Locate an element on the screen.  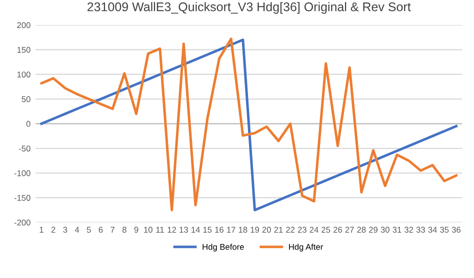
x-tick-label: 18 is located at coordinates (243, 229).